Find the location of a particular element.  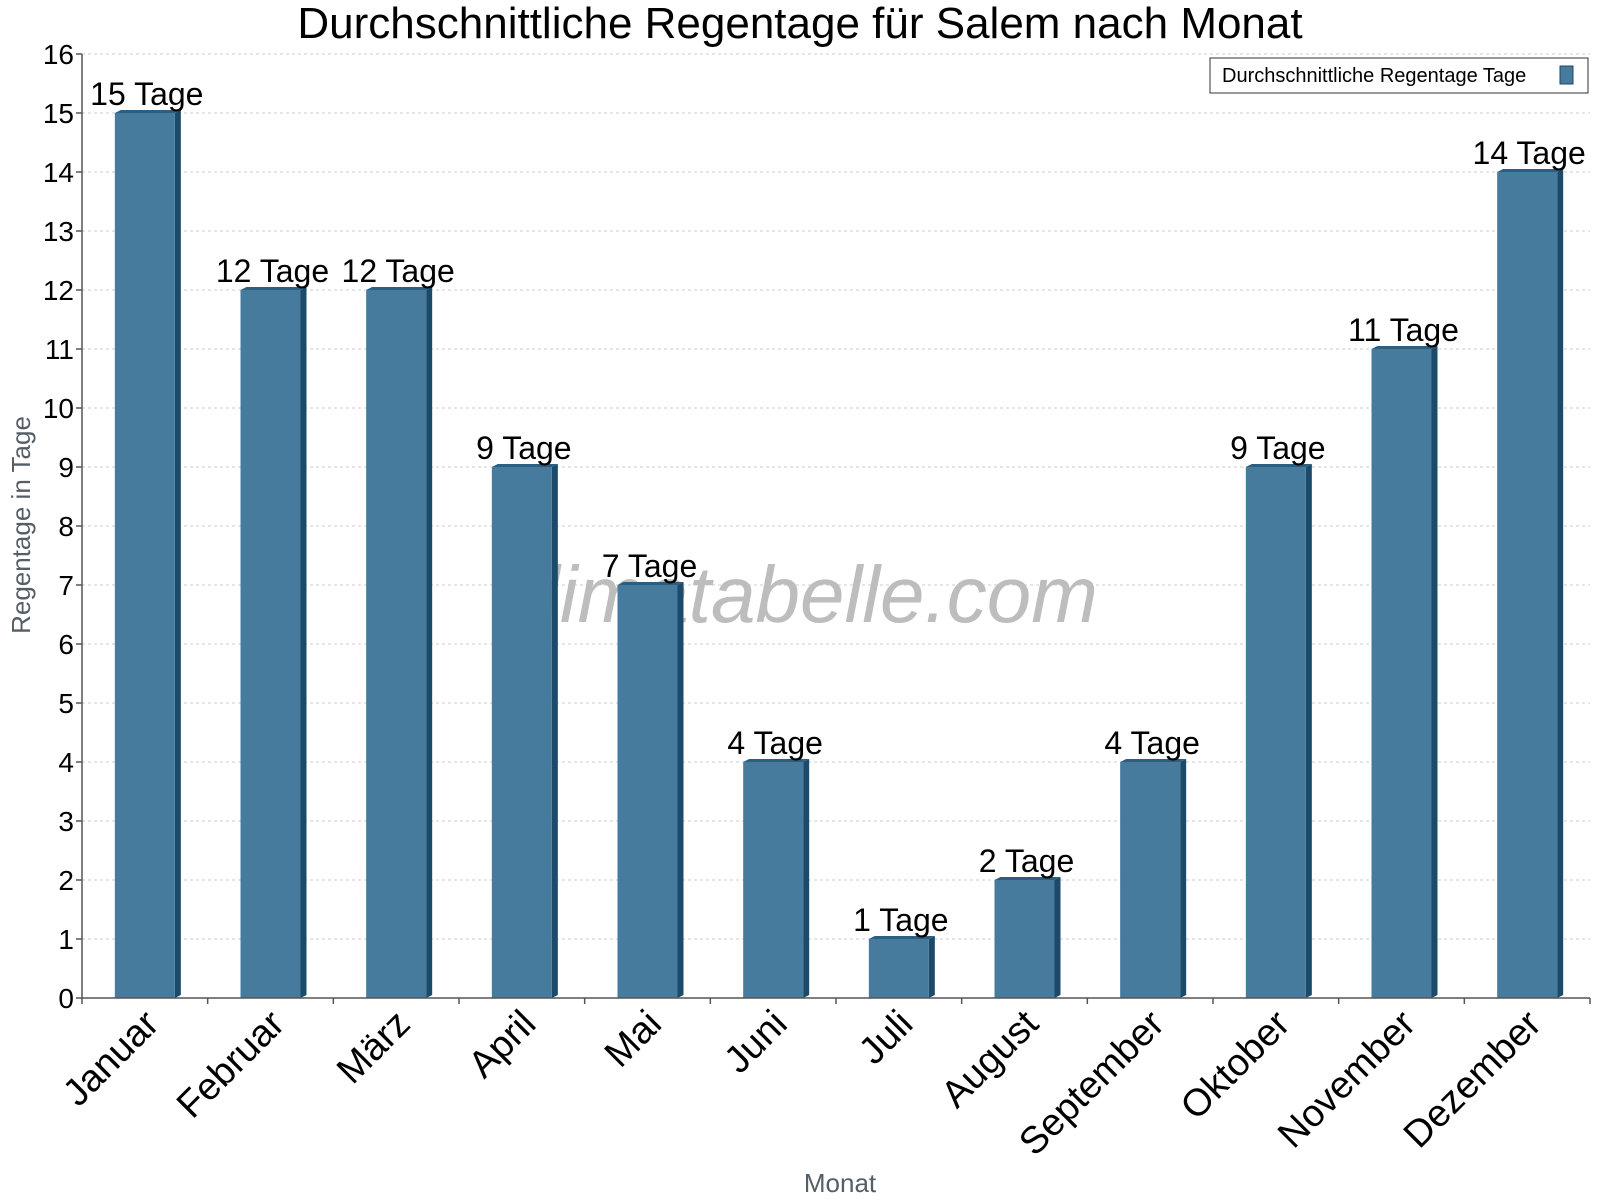

x-tick-label: Juli is located at coordinates (886, 1038).